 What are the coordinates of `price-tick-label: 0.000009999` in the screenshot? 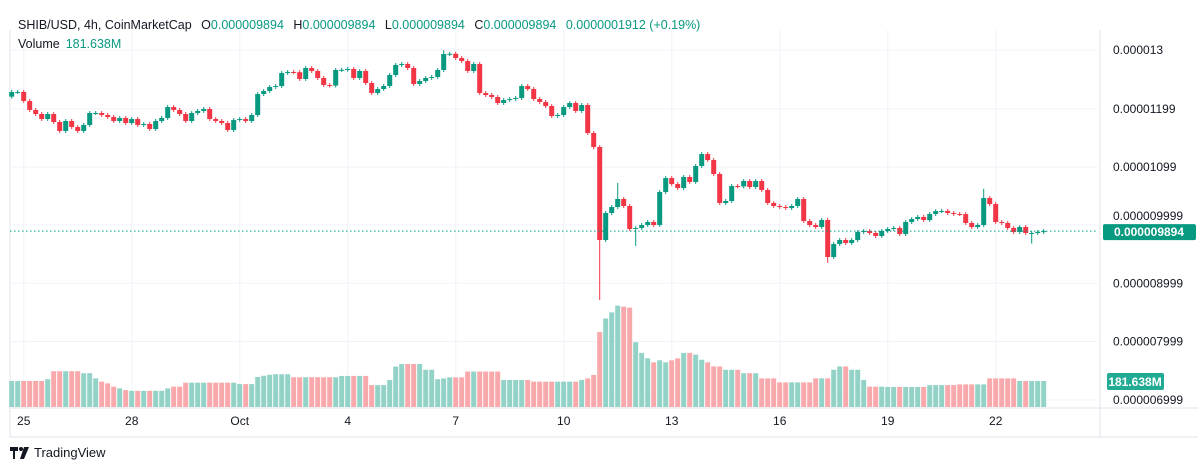 It's located at (1148, 216).